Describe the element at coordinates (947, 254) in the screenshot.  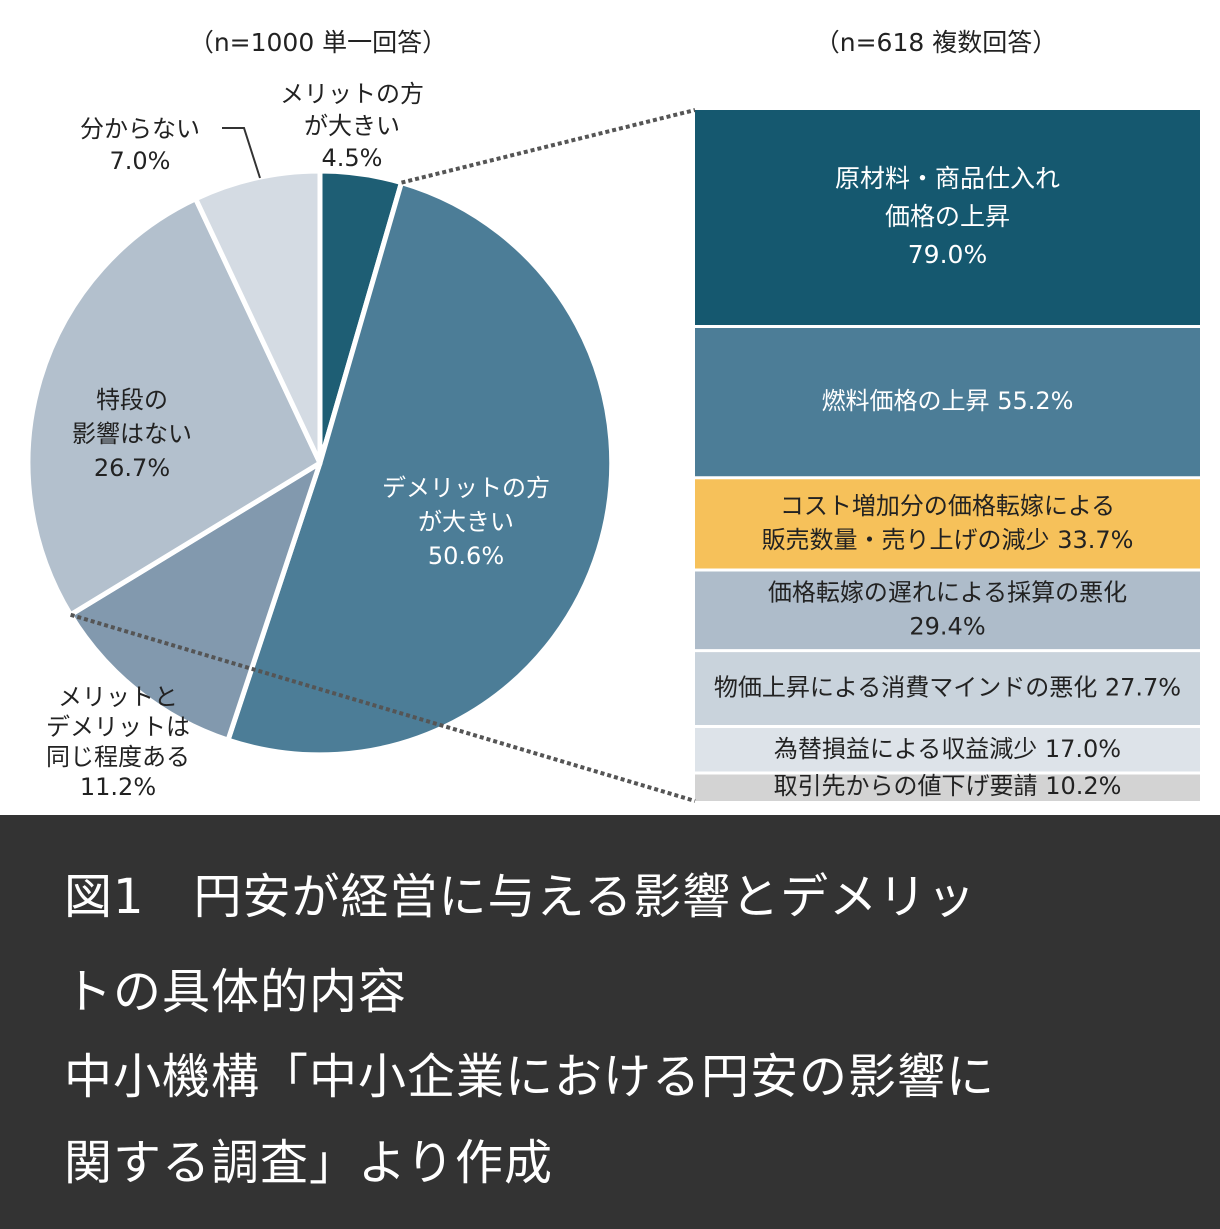
I see `bar-label-1-line-3: 79.0%` at that location.